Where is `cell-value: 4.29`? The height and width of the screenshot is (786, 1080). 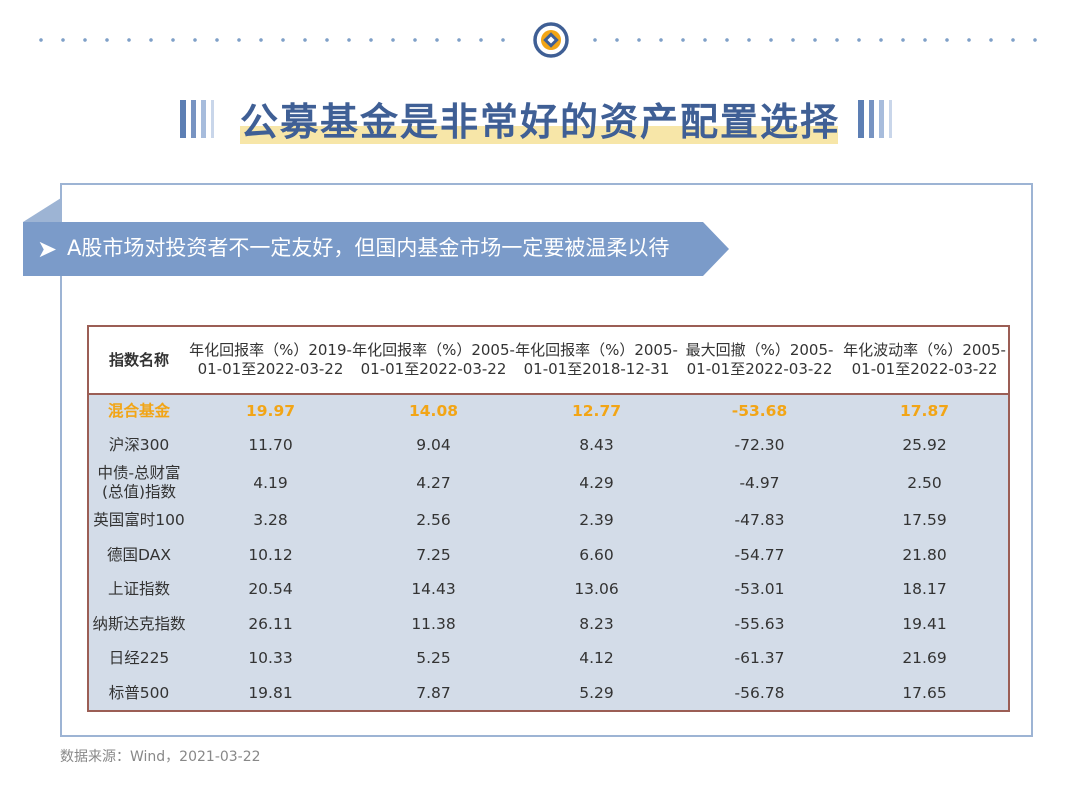 cell-value: 4.29 is located at coordinates (596, 482).